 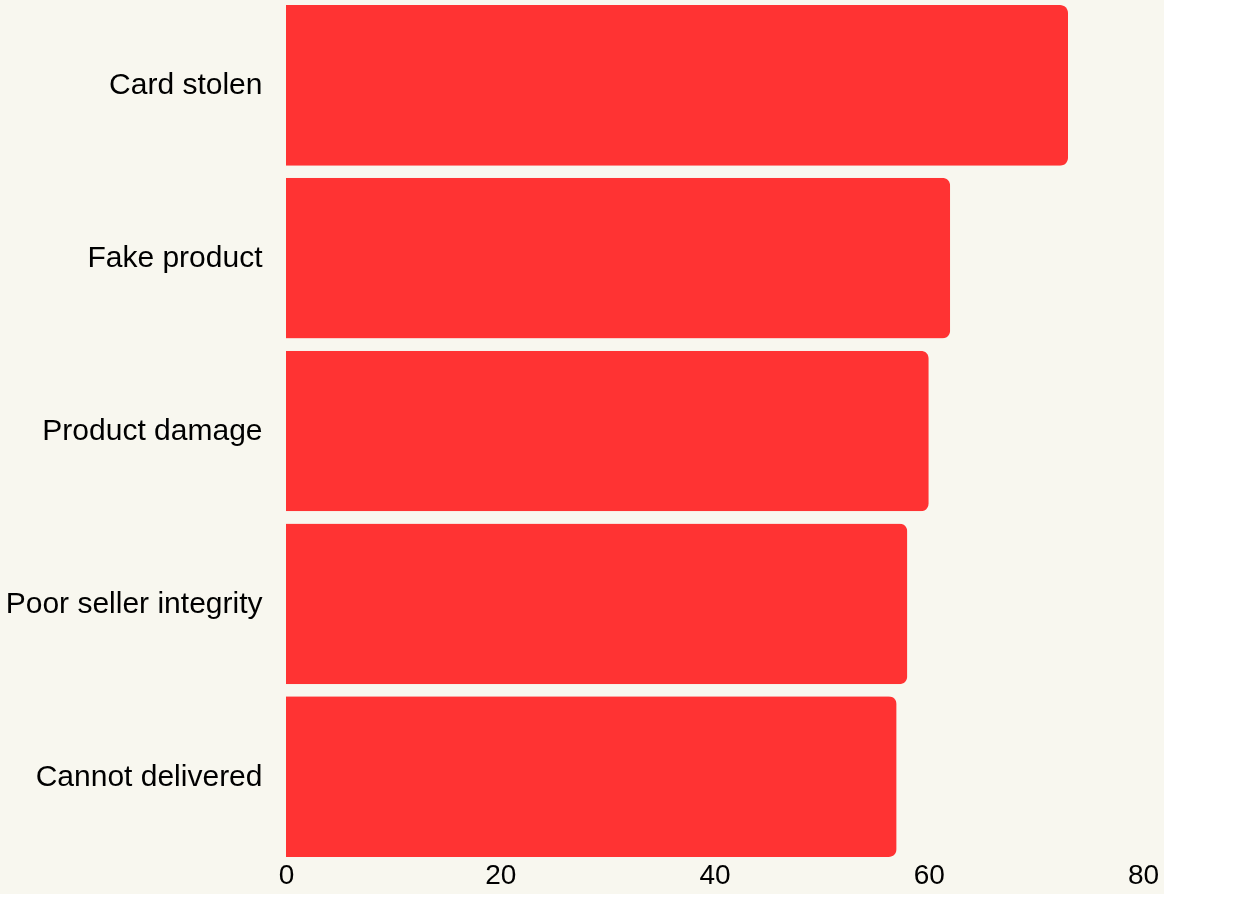 I want to click on y-tick-label: Cannot delivered, so click(x=149, y=775).